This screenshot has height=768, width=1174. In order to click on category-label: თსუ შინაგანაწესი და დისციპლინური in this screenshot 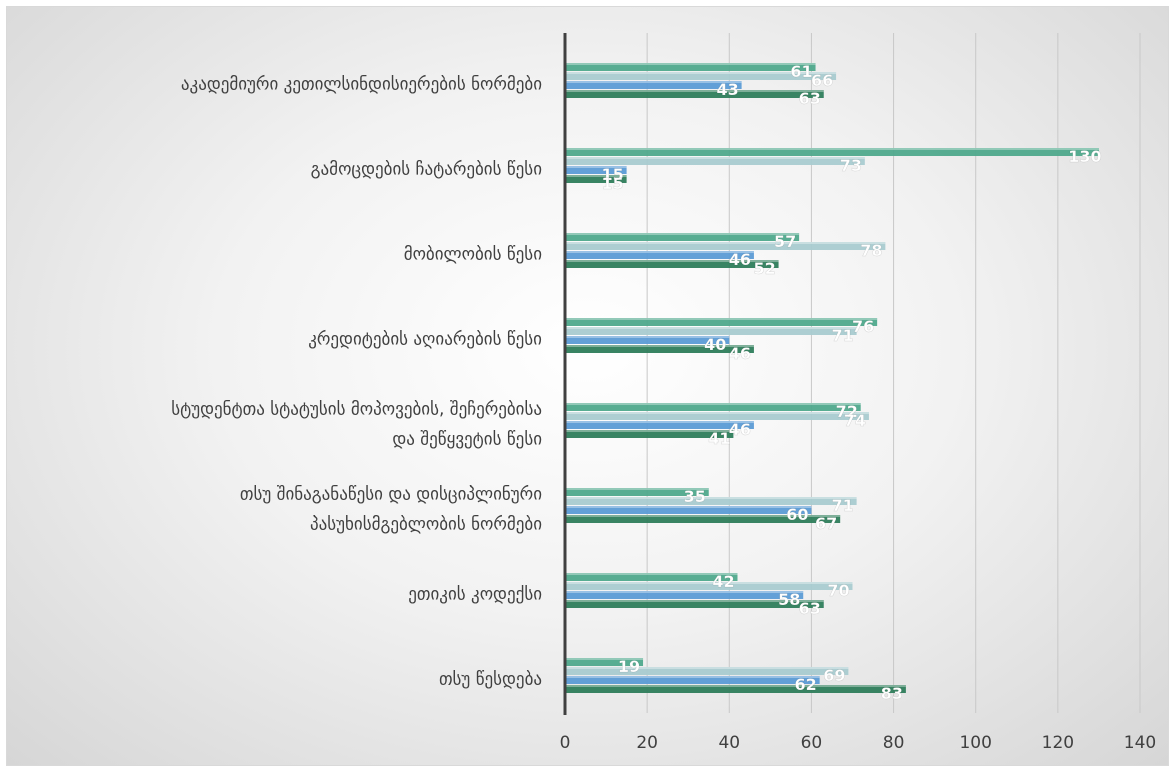, I will do `click(391, 495)`.